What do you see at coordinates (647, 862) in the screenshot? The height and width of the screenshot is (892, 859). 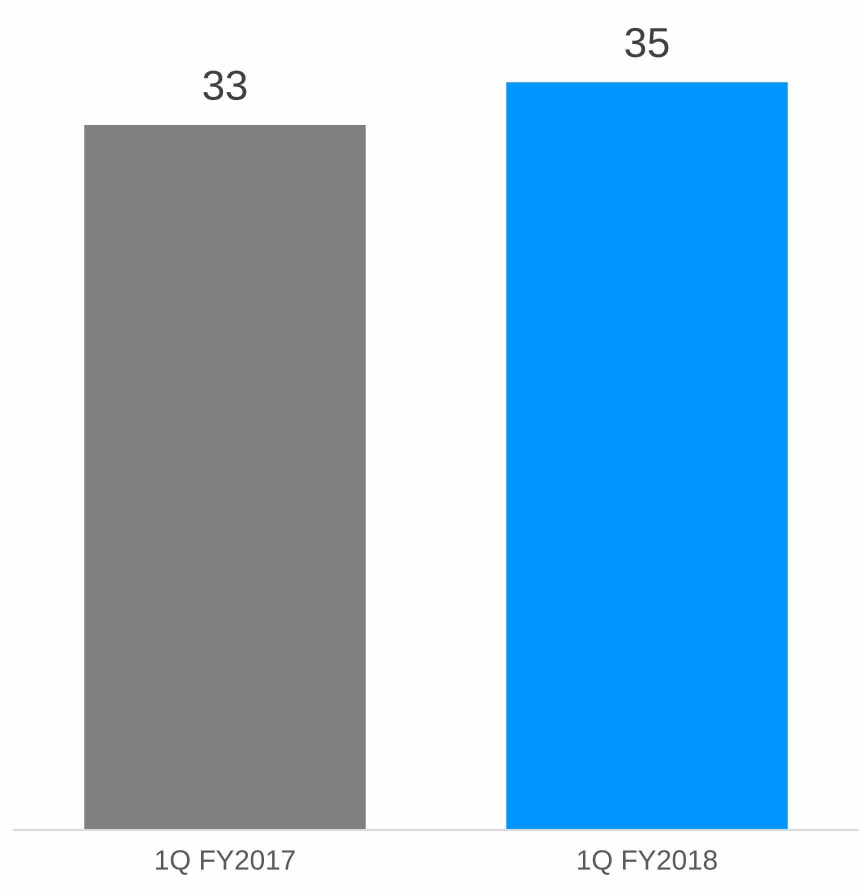 I see `x-tick-label: 1Q FY2018` at bounding box center [647, 862].